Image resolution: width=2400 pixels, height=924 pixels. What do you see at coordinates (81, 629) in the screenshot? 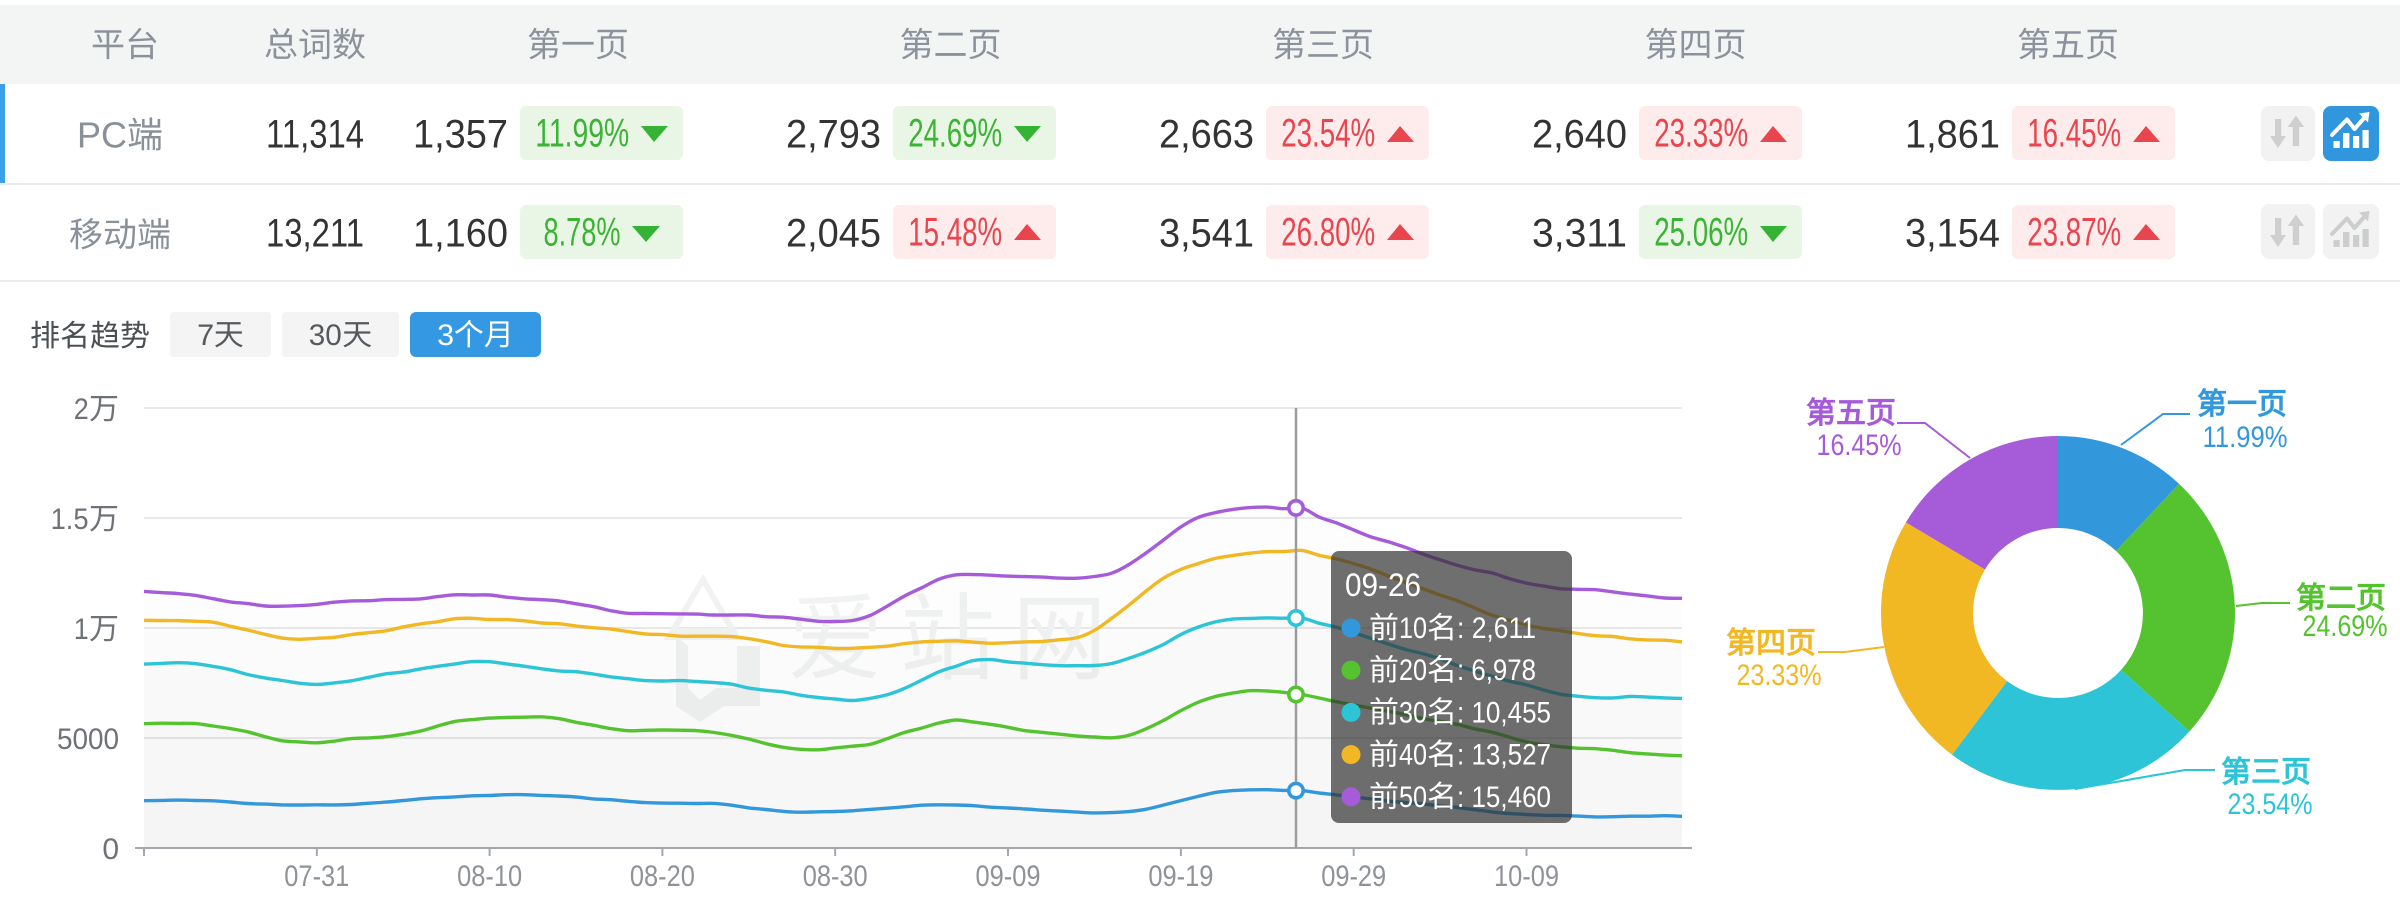
I see `svg-text: 1` at bounding box center [81, 629].